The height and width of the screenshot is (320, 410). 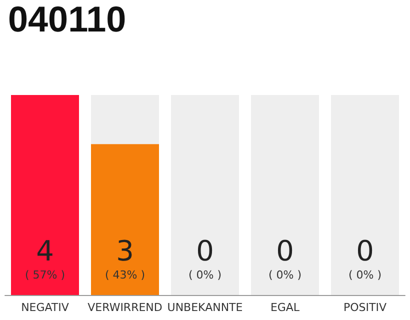 I want to click on data-label: ( 57% ), so click(x=45, y=275).